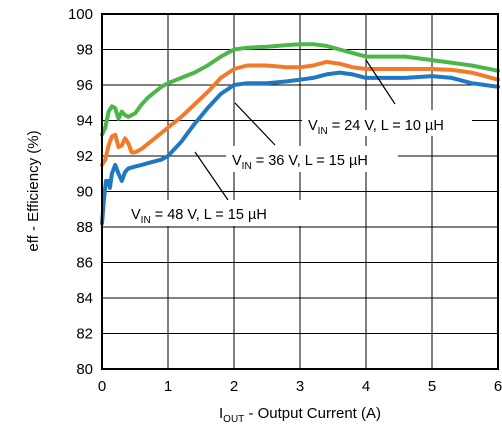 The height and width of the screenshot is (436, 502). I want to click on series-label-48v: VIN = 48 V, L = 15 µH, so click(199, 216).